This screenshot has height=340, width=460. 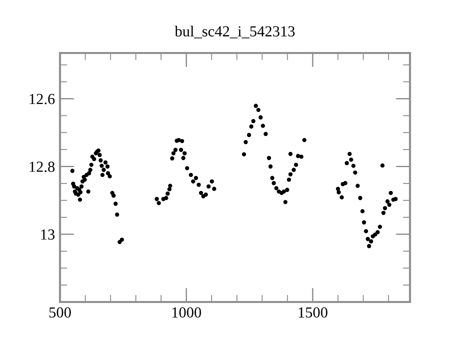 I want to click on chart-title: bul_sc42_i_542313, so click(x=234, y=32).